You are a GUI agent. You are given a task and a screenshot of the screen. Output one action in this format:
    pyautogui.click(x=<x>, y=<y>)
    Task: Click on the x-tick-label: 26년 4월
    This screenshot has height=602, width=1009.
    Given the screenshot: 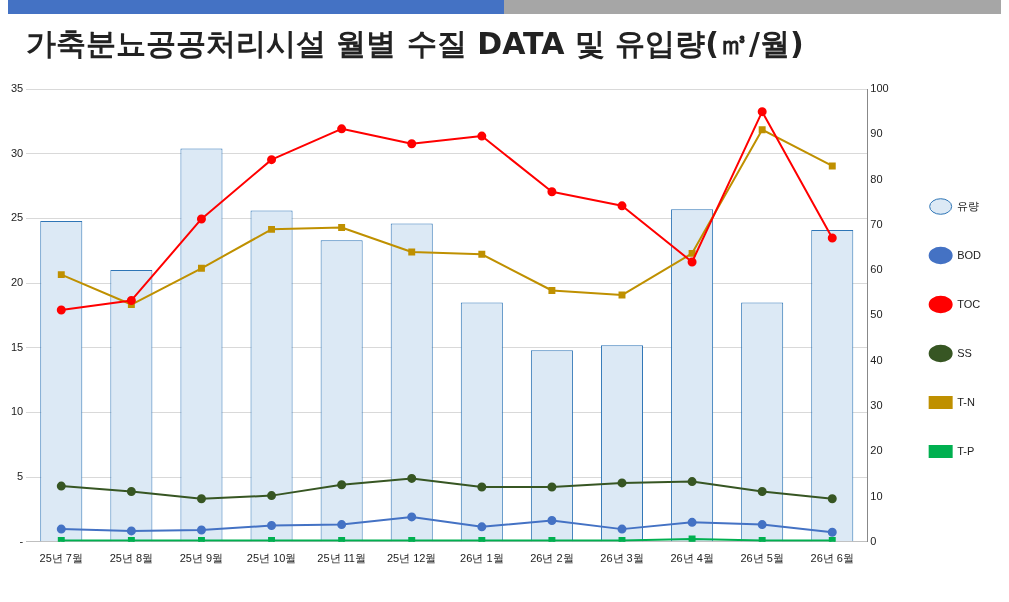 What is the action you would take?
    pyautogui.click(x=692, y=558)
    